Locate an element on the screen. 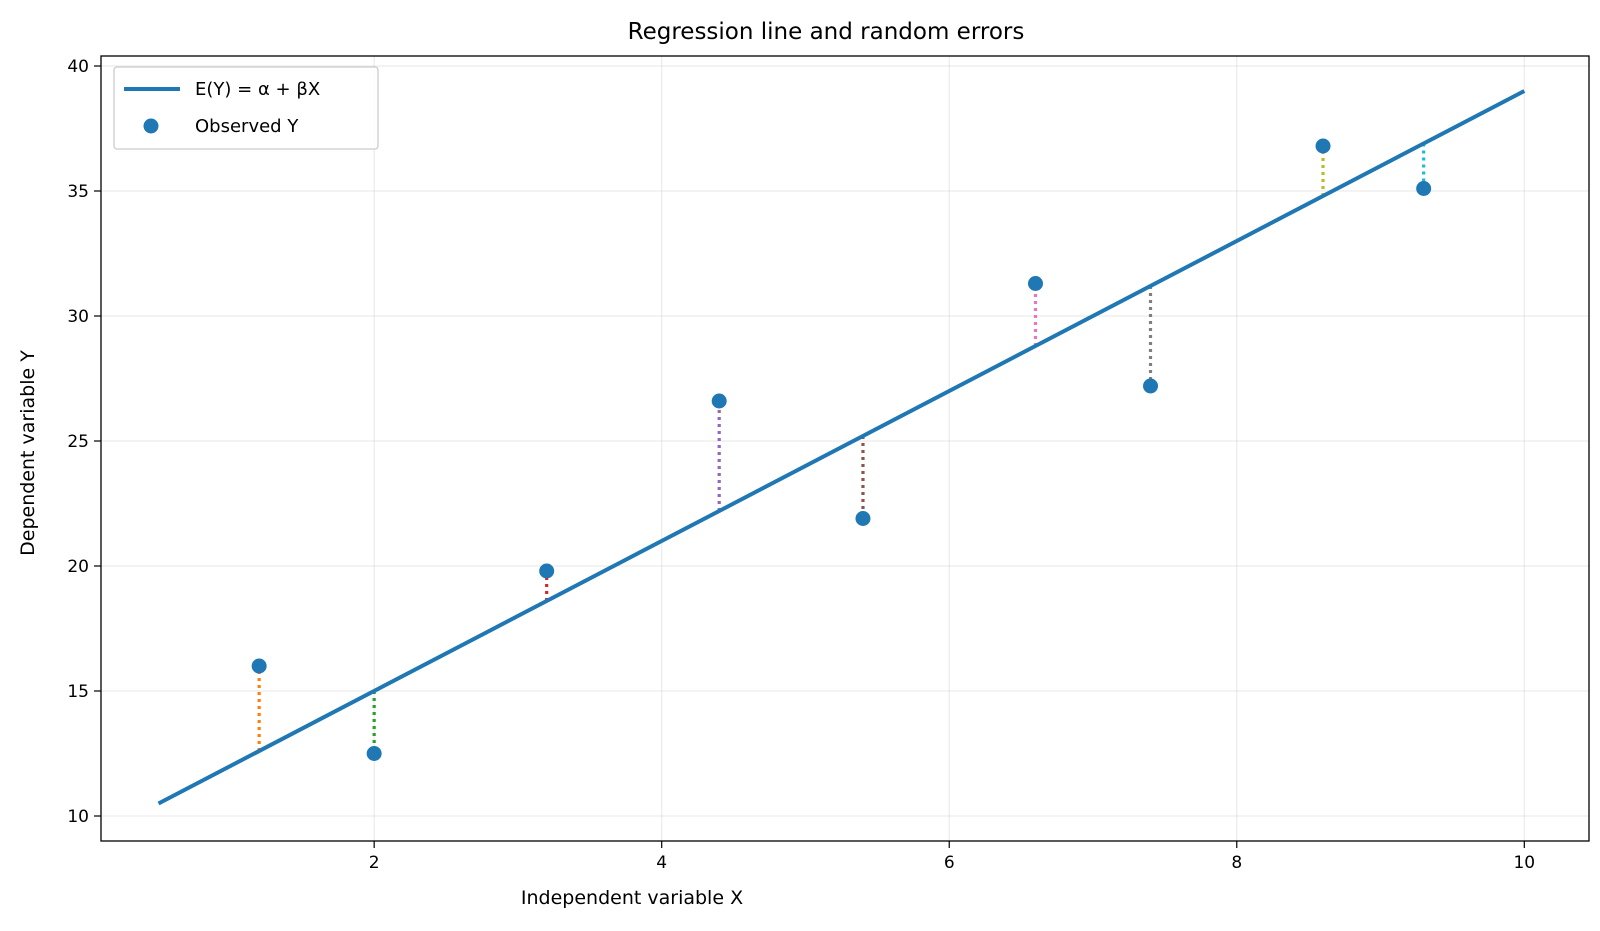 The height and width of the screenshot is (931, 1600). legend-points-label: Observed Y is located at coordinates (247, 126).